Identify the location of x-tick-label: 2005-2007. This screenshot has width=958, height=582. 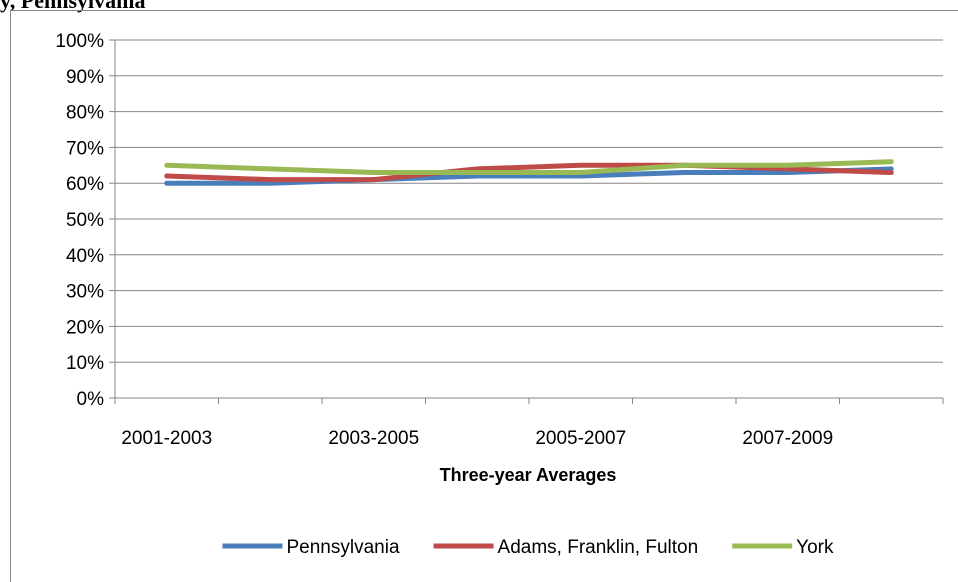
(580, 438).